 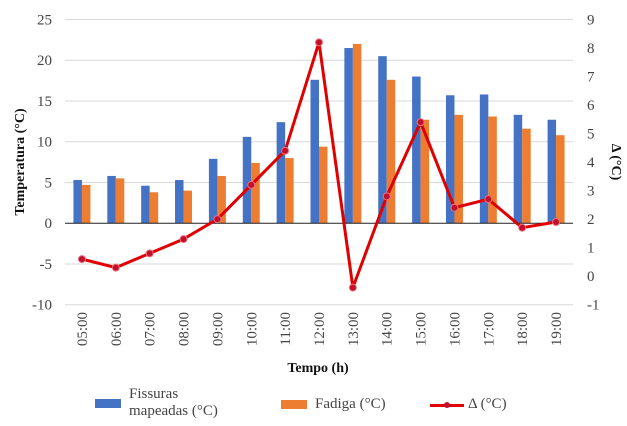 What do you see at coordinates (591, 220) in the screenshot?
I see `y2-tick-label: 2` at bounding box center [591, 220].